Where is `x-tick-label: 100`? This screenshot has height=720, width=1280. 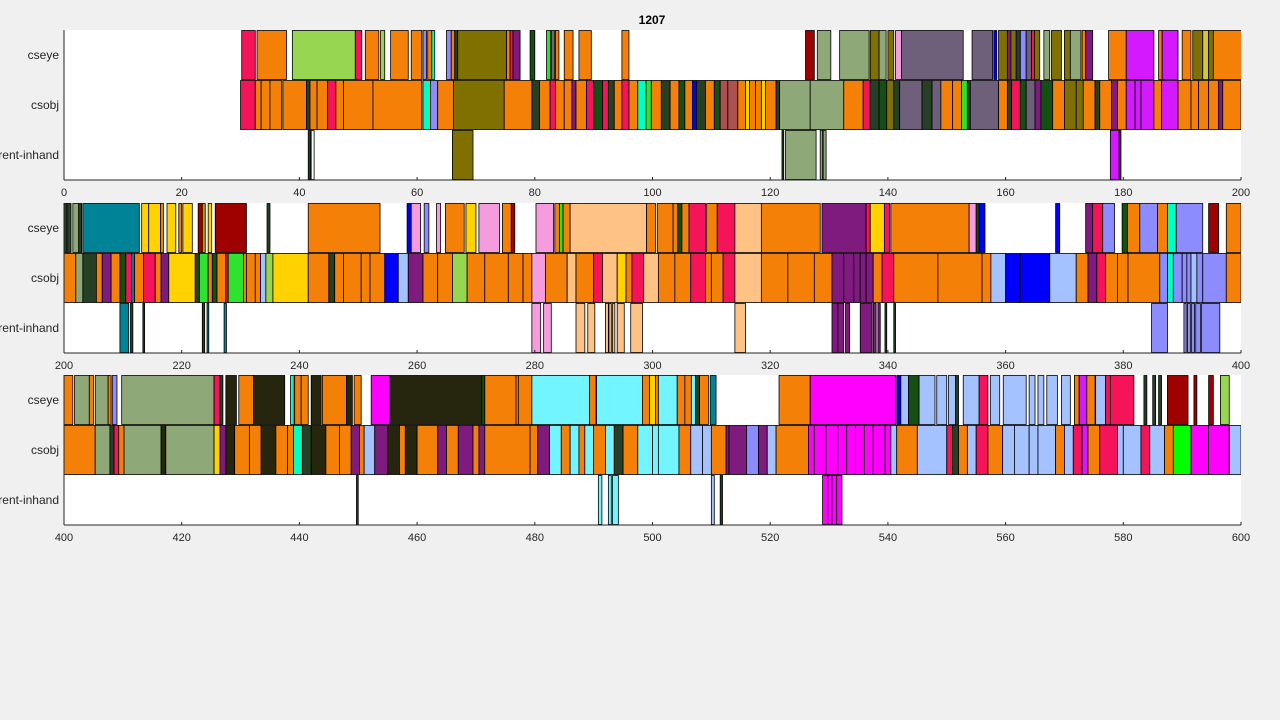
x-tick-label: 100 is located at coordinates (652, 193).